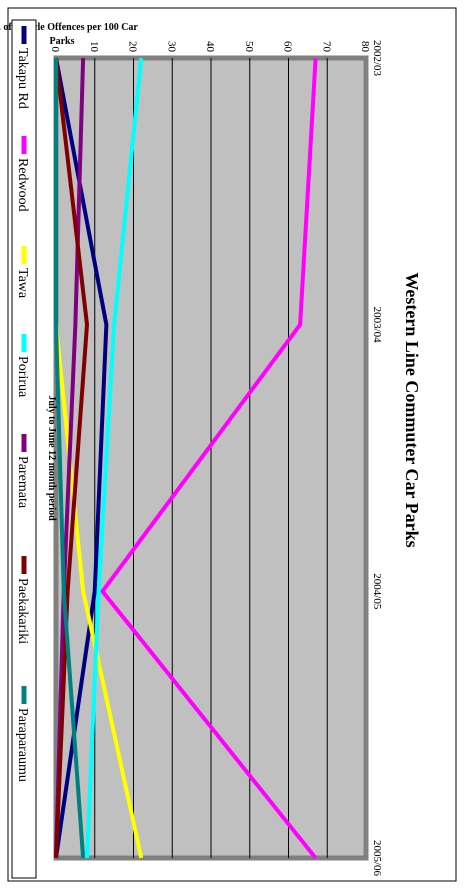  What do you see at coordinates (22, 482) in the screenshot?
I see `legend-label: Paremata` at bounding box center [22, 482].